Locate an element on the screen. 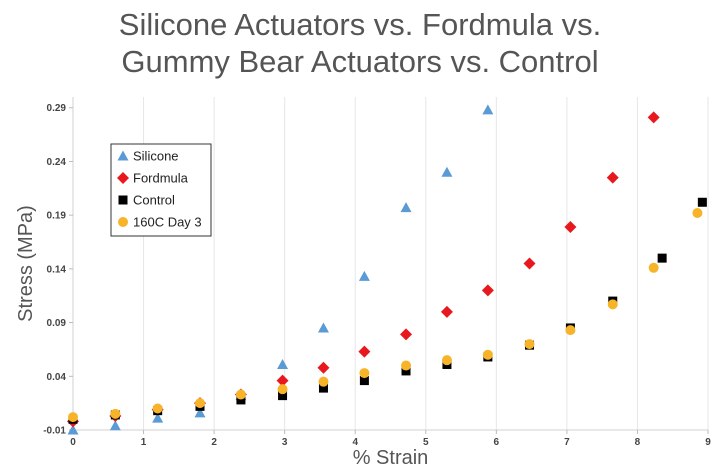 Image resolution: width=720 pixels, height=474 pixels. legend-entry-label: Control is located at coordinates (154, 200).